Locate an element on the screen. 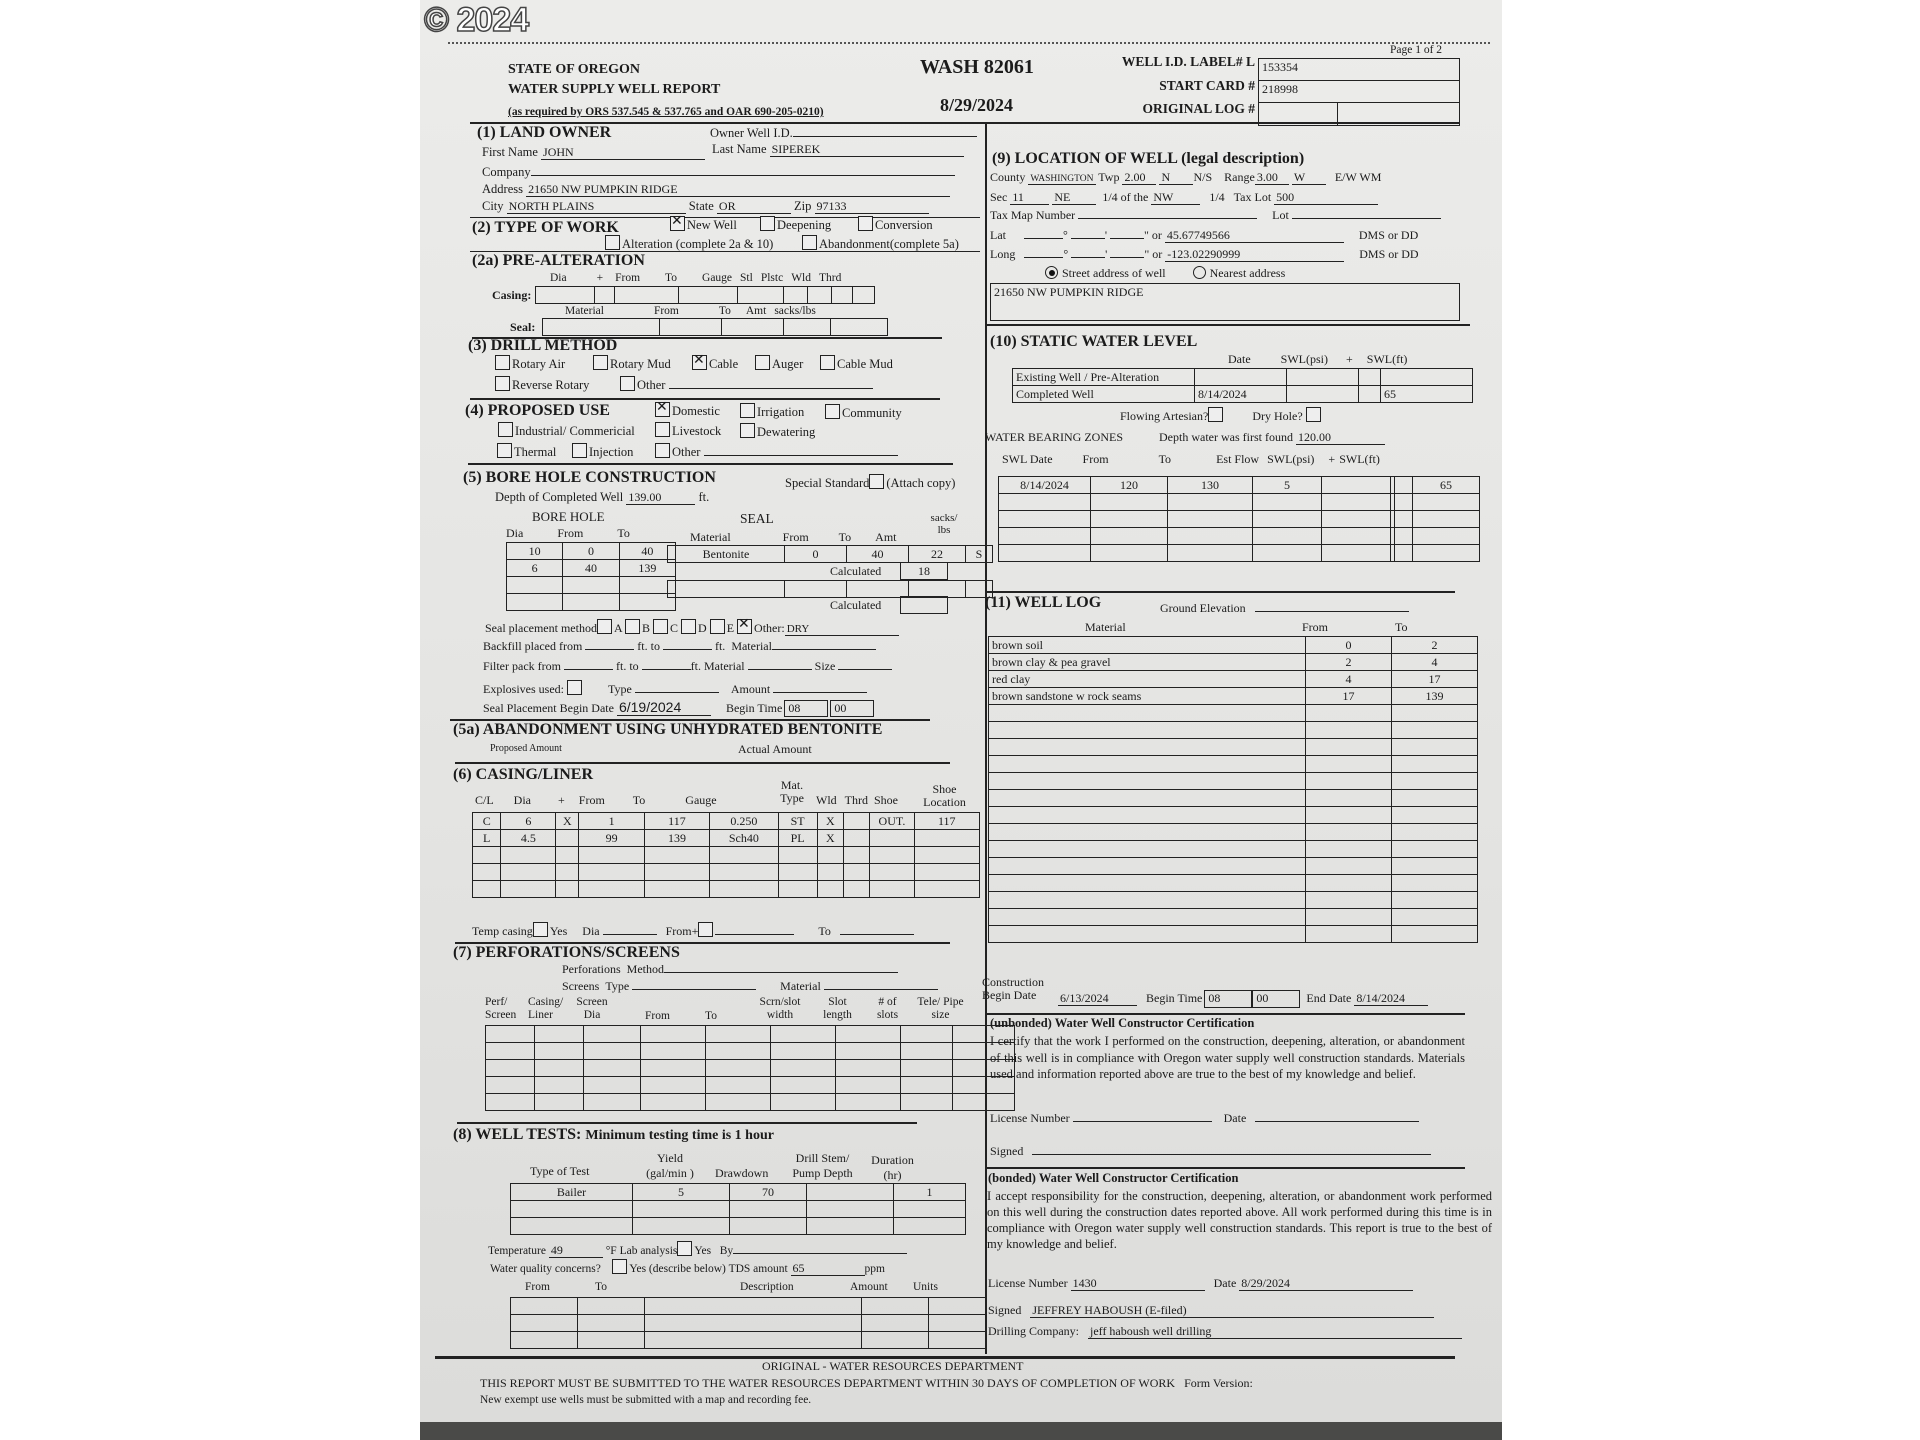 This screenshot has height=1440, width=1920. seal-method-c-checkbox is located at coordinates (660, 626).